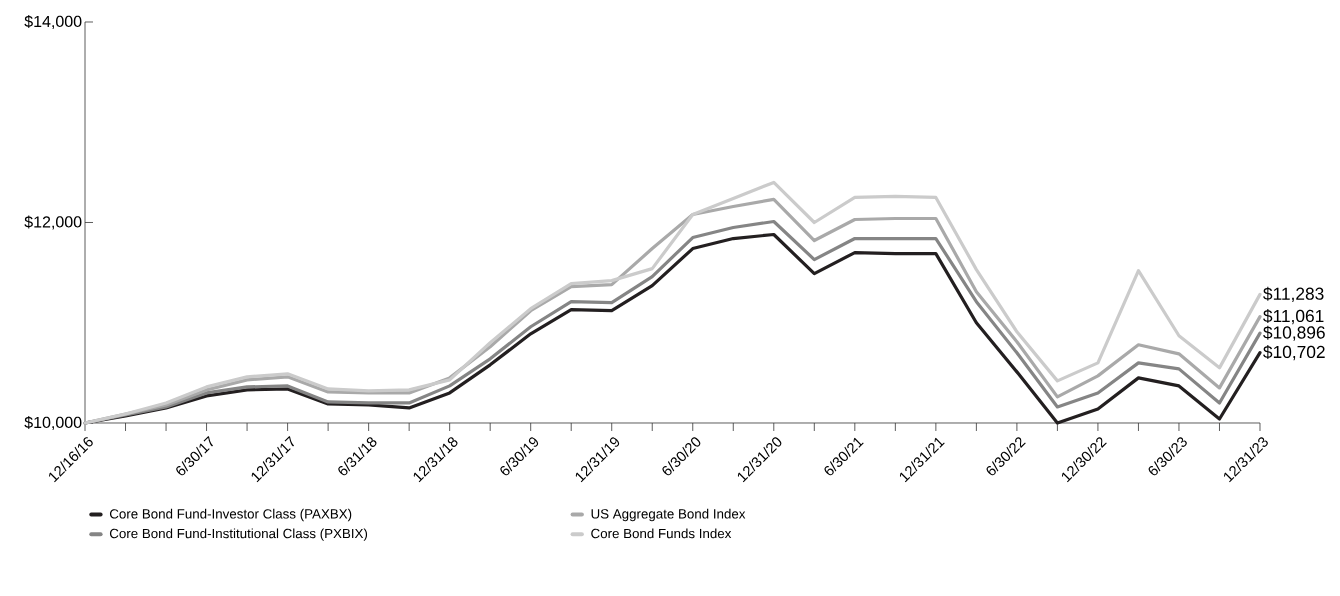  I want to click on legend-label: Core Bond Fund-Investor Class (PAXBX), so click(230, 515).